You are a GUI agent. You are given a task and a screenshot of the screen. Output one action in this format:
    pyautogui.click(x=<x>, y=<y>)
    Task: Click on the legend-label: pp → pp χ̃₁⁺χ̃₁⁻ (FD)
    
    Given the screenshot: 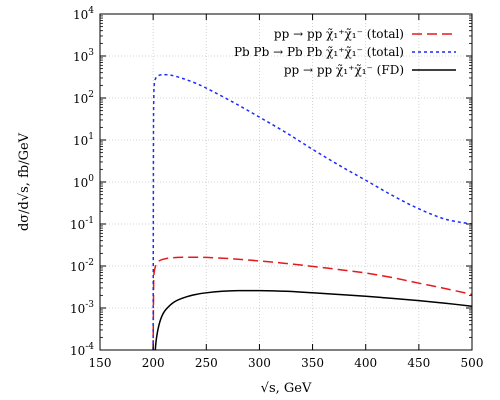 What is the action you would take?
    pyautogui.click(x=344, y=70)
    